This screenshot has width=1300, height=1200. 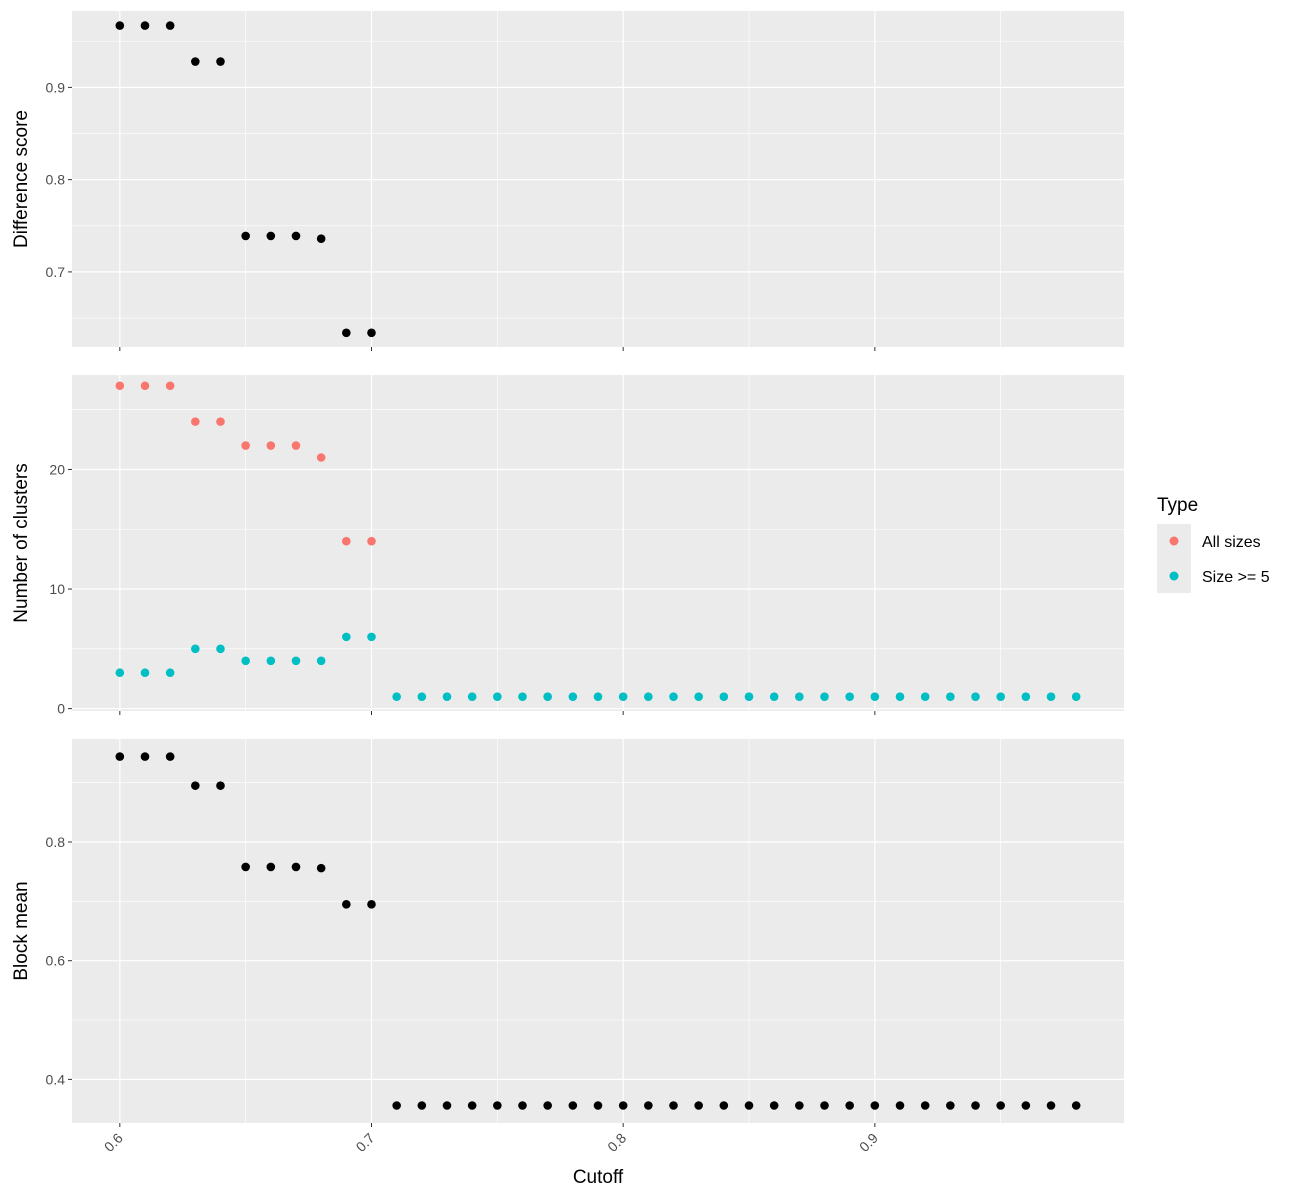 I want to click on y-tick-label: 0, so click(x=61, y=709).